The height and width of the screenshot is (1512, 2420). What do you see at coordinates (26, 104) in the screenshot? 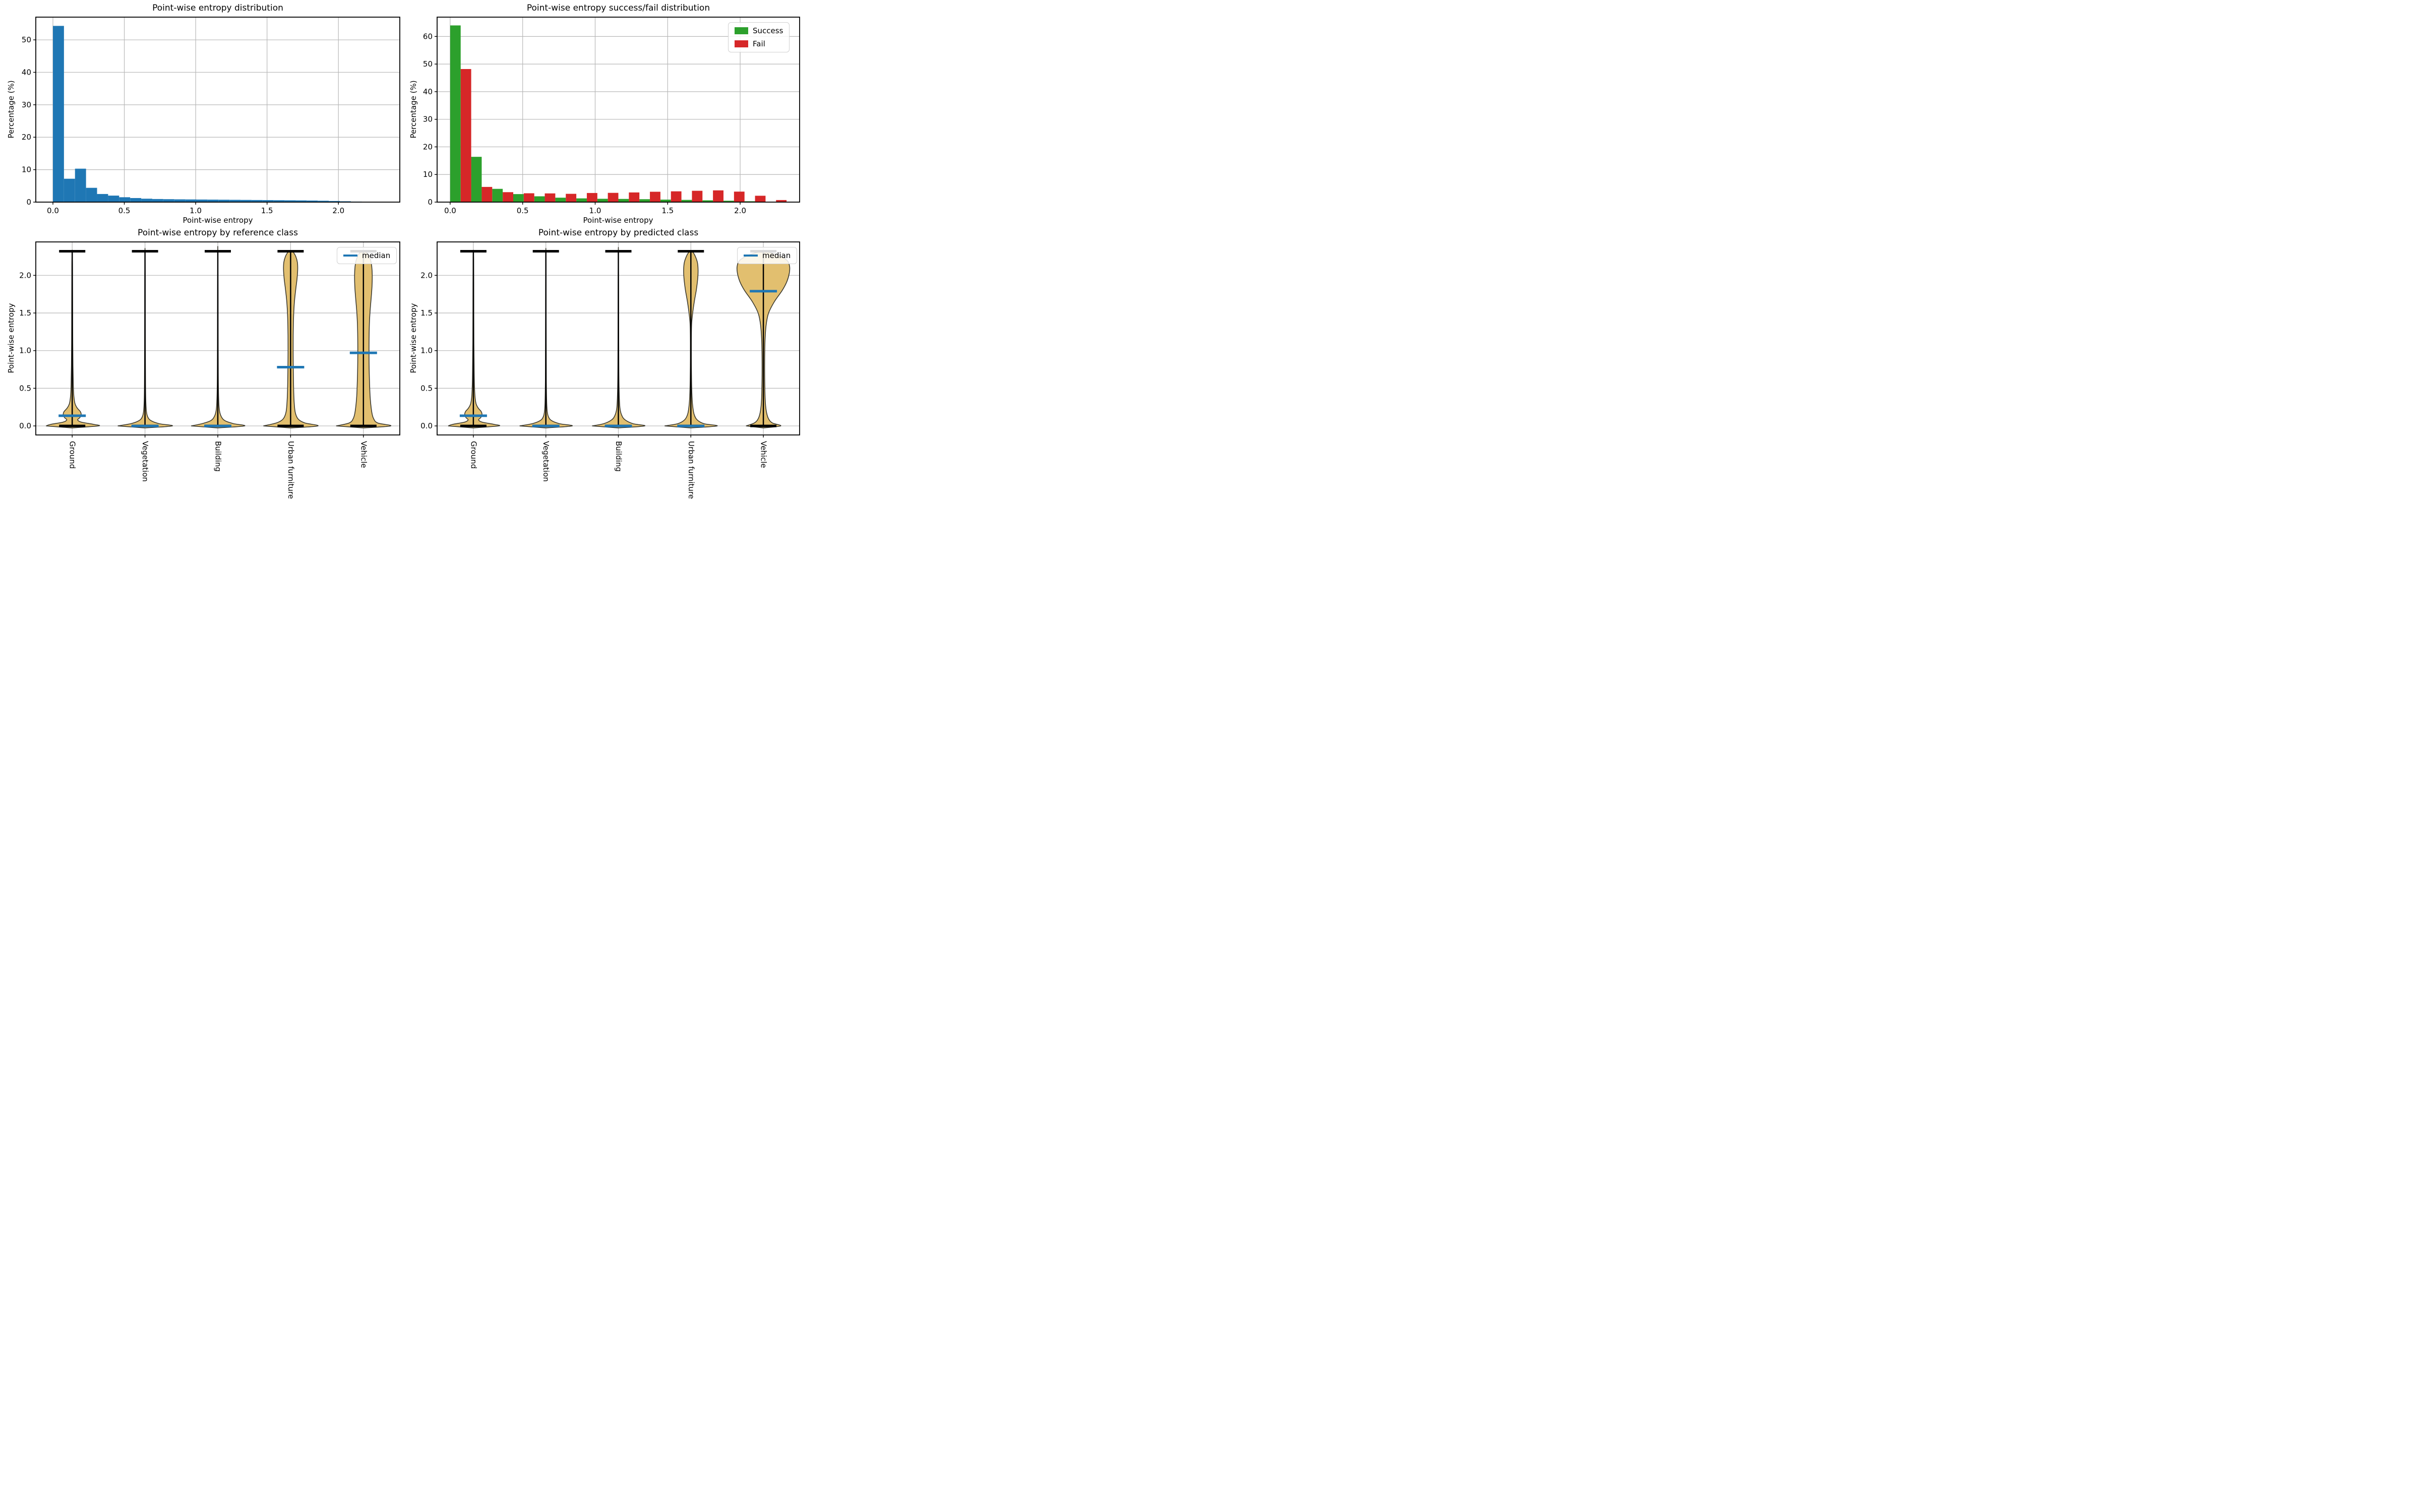
I see `tick-label: 30` at bounding box center [26, 104].